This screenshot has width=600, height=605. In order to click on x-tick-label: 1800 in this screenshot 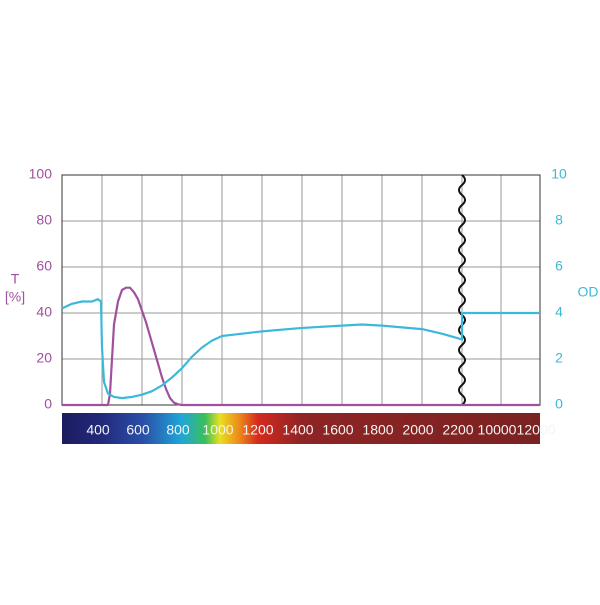, I will do `click(377, 430)`.